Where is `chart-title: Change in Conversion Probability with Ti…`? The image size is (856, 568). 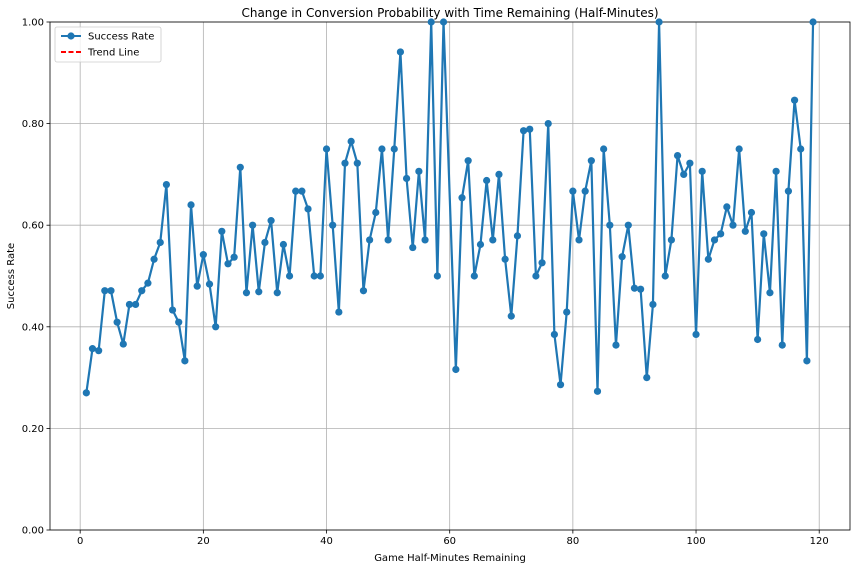
chart-title: Change in Conversion Probability with Ti… is located at coordinates (449, 13).